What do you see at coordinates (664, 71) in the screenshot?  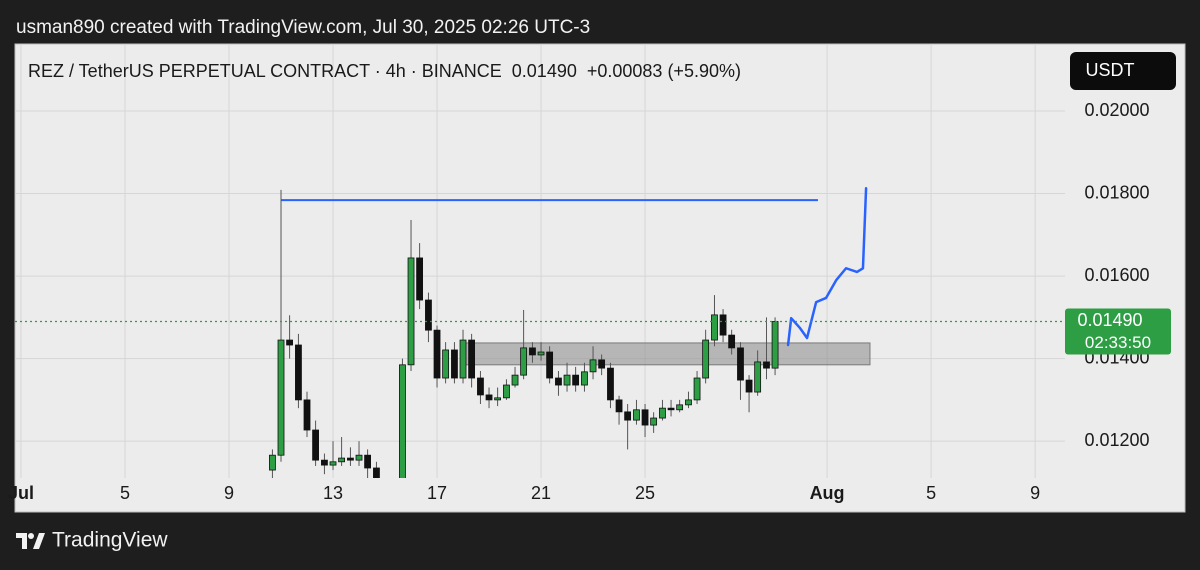 I see `change: +0.00083 (+5.90%)` at bounding box center [664, 71].